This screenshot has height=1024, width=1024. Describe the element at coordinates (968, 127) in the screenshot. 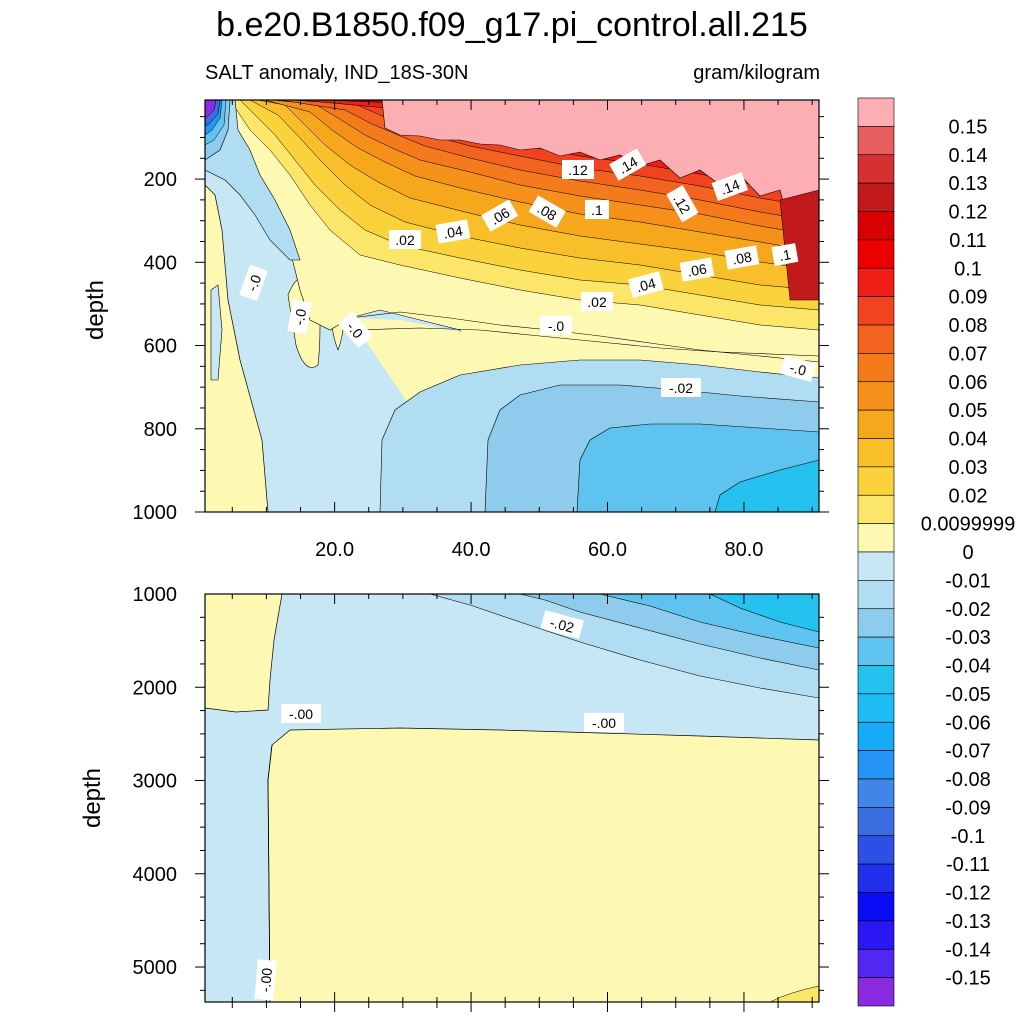

I see `colorbar-label: 0.15` at that location.